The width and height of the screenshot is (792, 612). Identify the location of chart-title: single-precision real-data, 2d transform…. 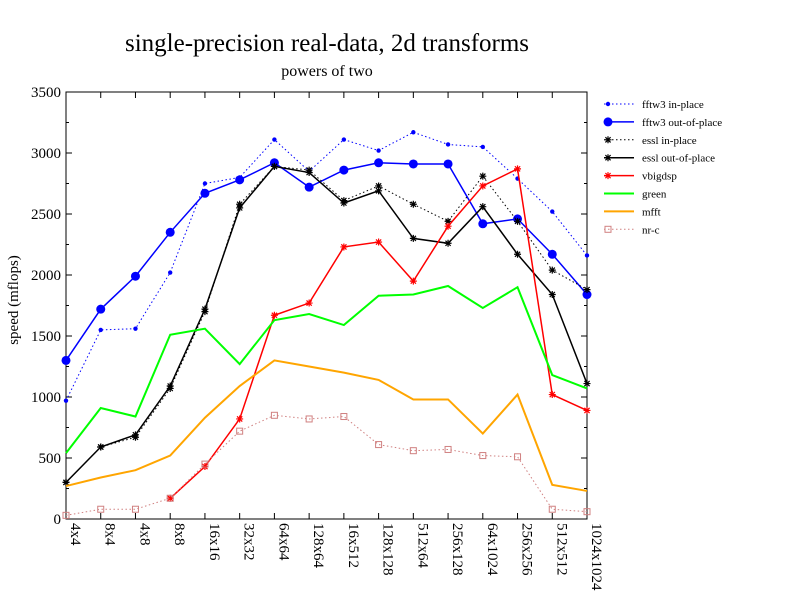
(327, 43).